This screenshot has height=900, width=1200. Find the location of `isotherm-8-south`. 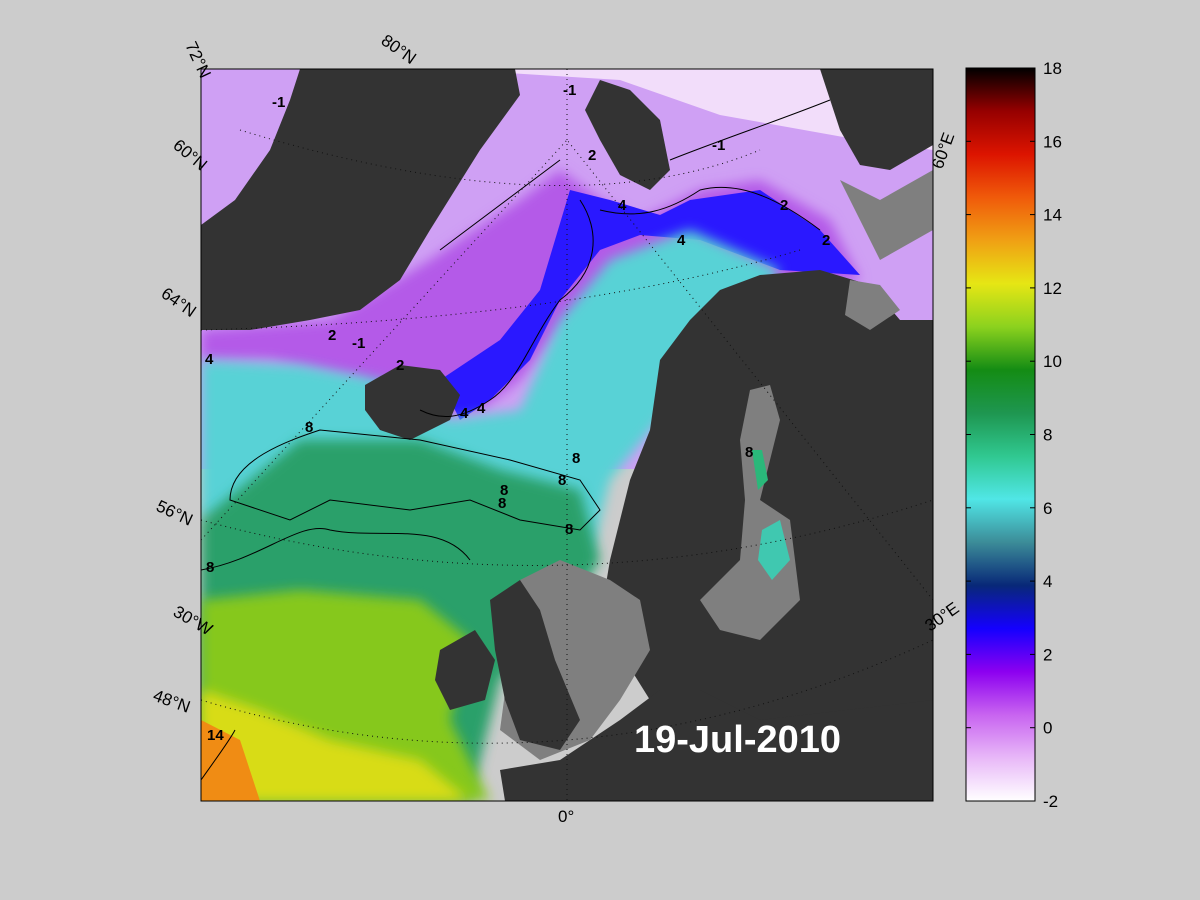

isotherm-8-south is located at coordinates (336, 549).